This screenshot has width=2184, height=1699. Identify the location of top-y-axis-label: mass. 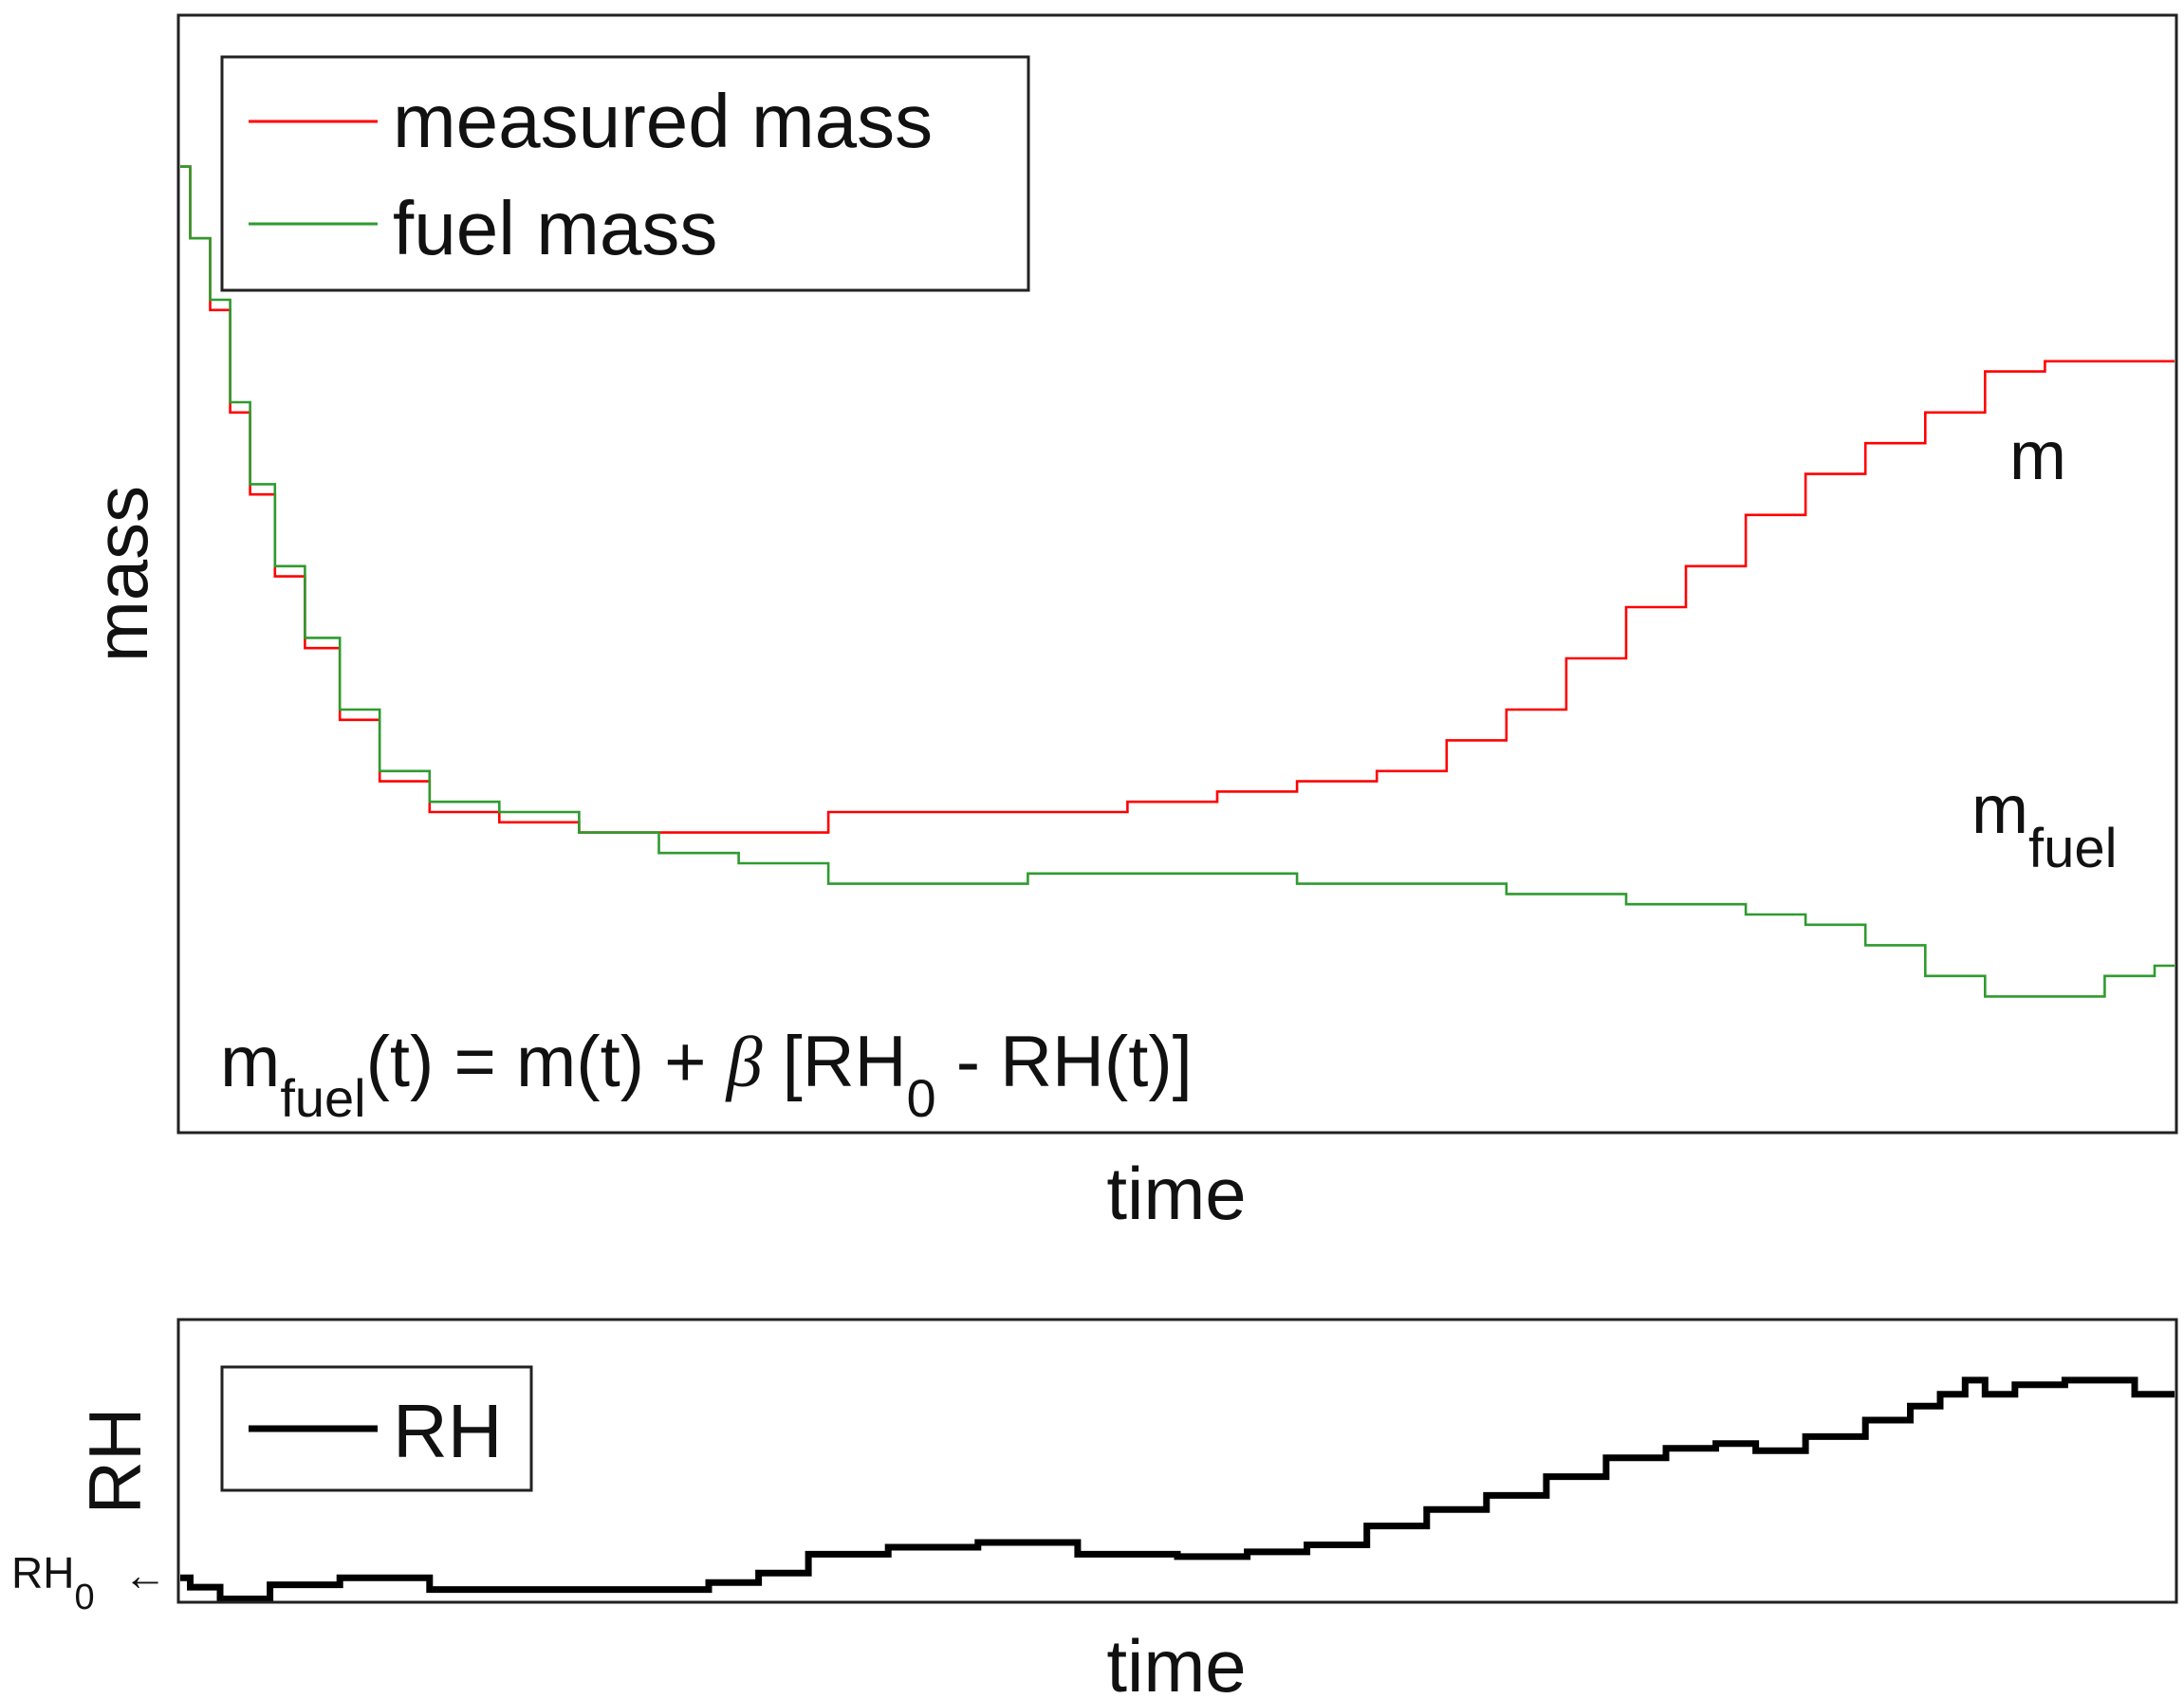
(121, 574).